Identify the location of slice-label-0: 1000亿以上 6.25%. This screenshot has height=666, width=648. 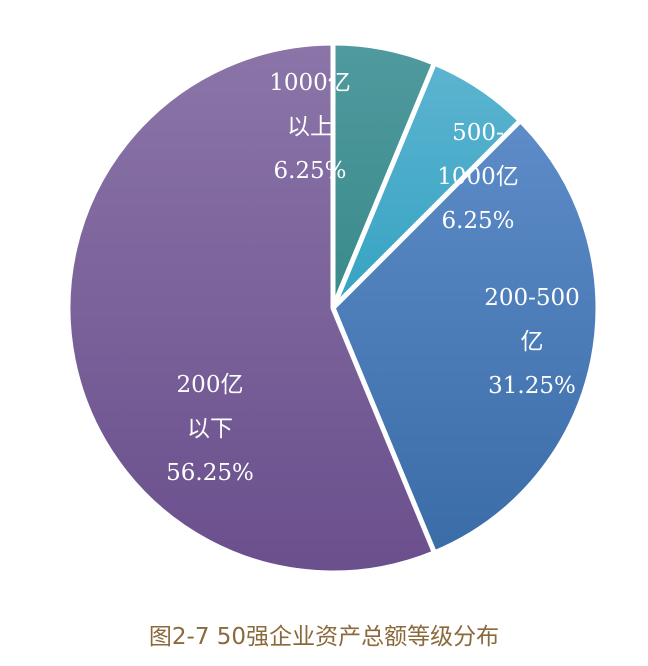
(310, 127).